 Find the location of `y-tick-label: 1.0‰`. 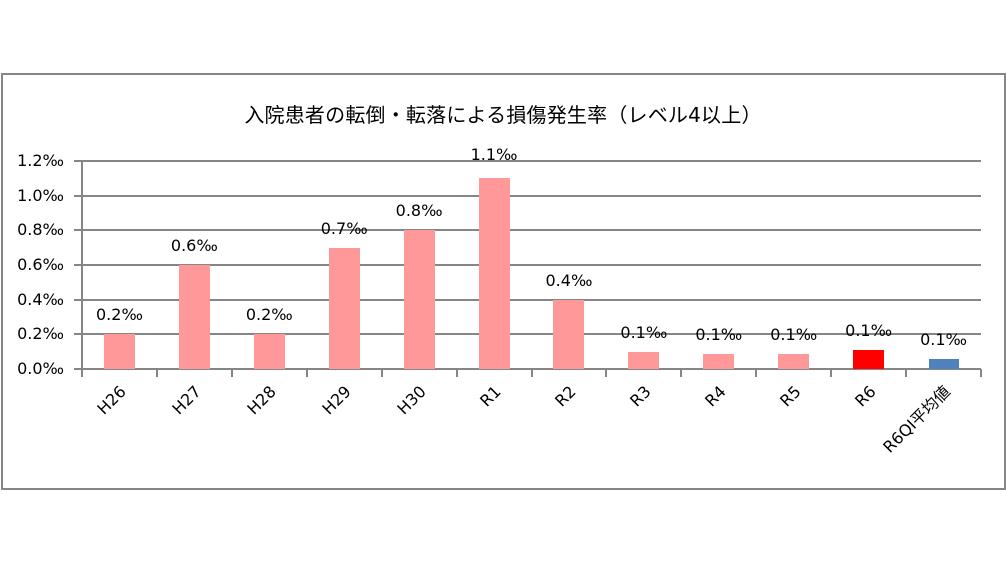

y-tick-label: 1.0‰ is located at coordinates (40, 195).